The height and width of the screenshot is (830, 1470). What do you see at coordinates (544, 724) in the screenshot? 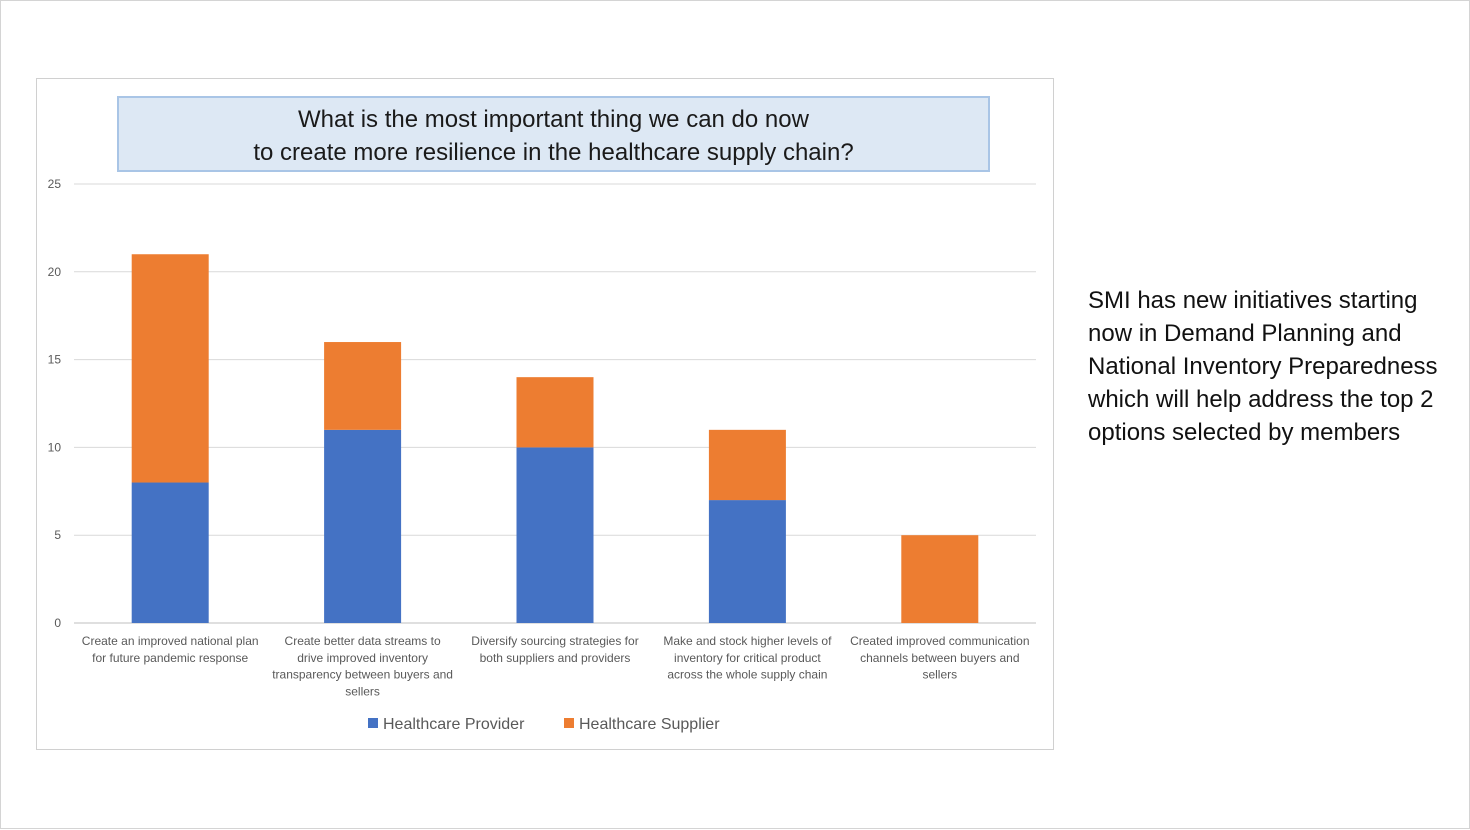
I see `legend: Healthcare Provider Healthcare Supplier` at bounding box center [544, 724].